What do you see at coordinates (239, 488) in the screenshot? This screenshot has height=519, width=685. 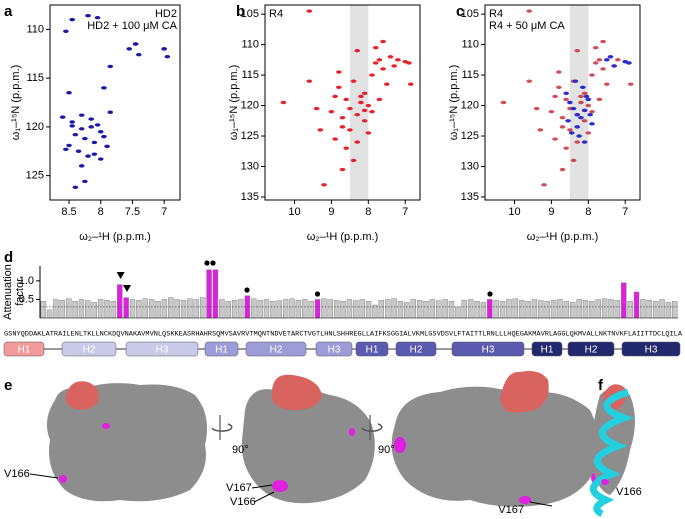 I see `residue-label: V167` at bounding box center [239, 488].